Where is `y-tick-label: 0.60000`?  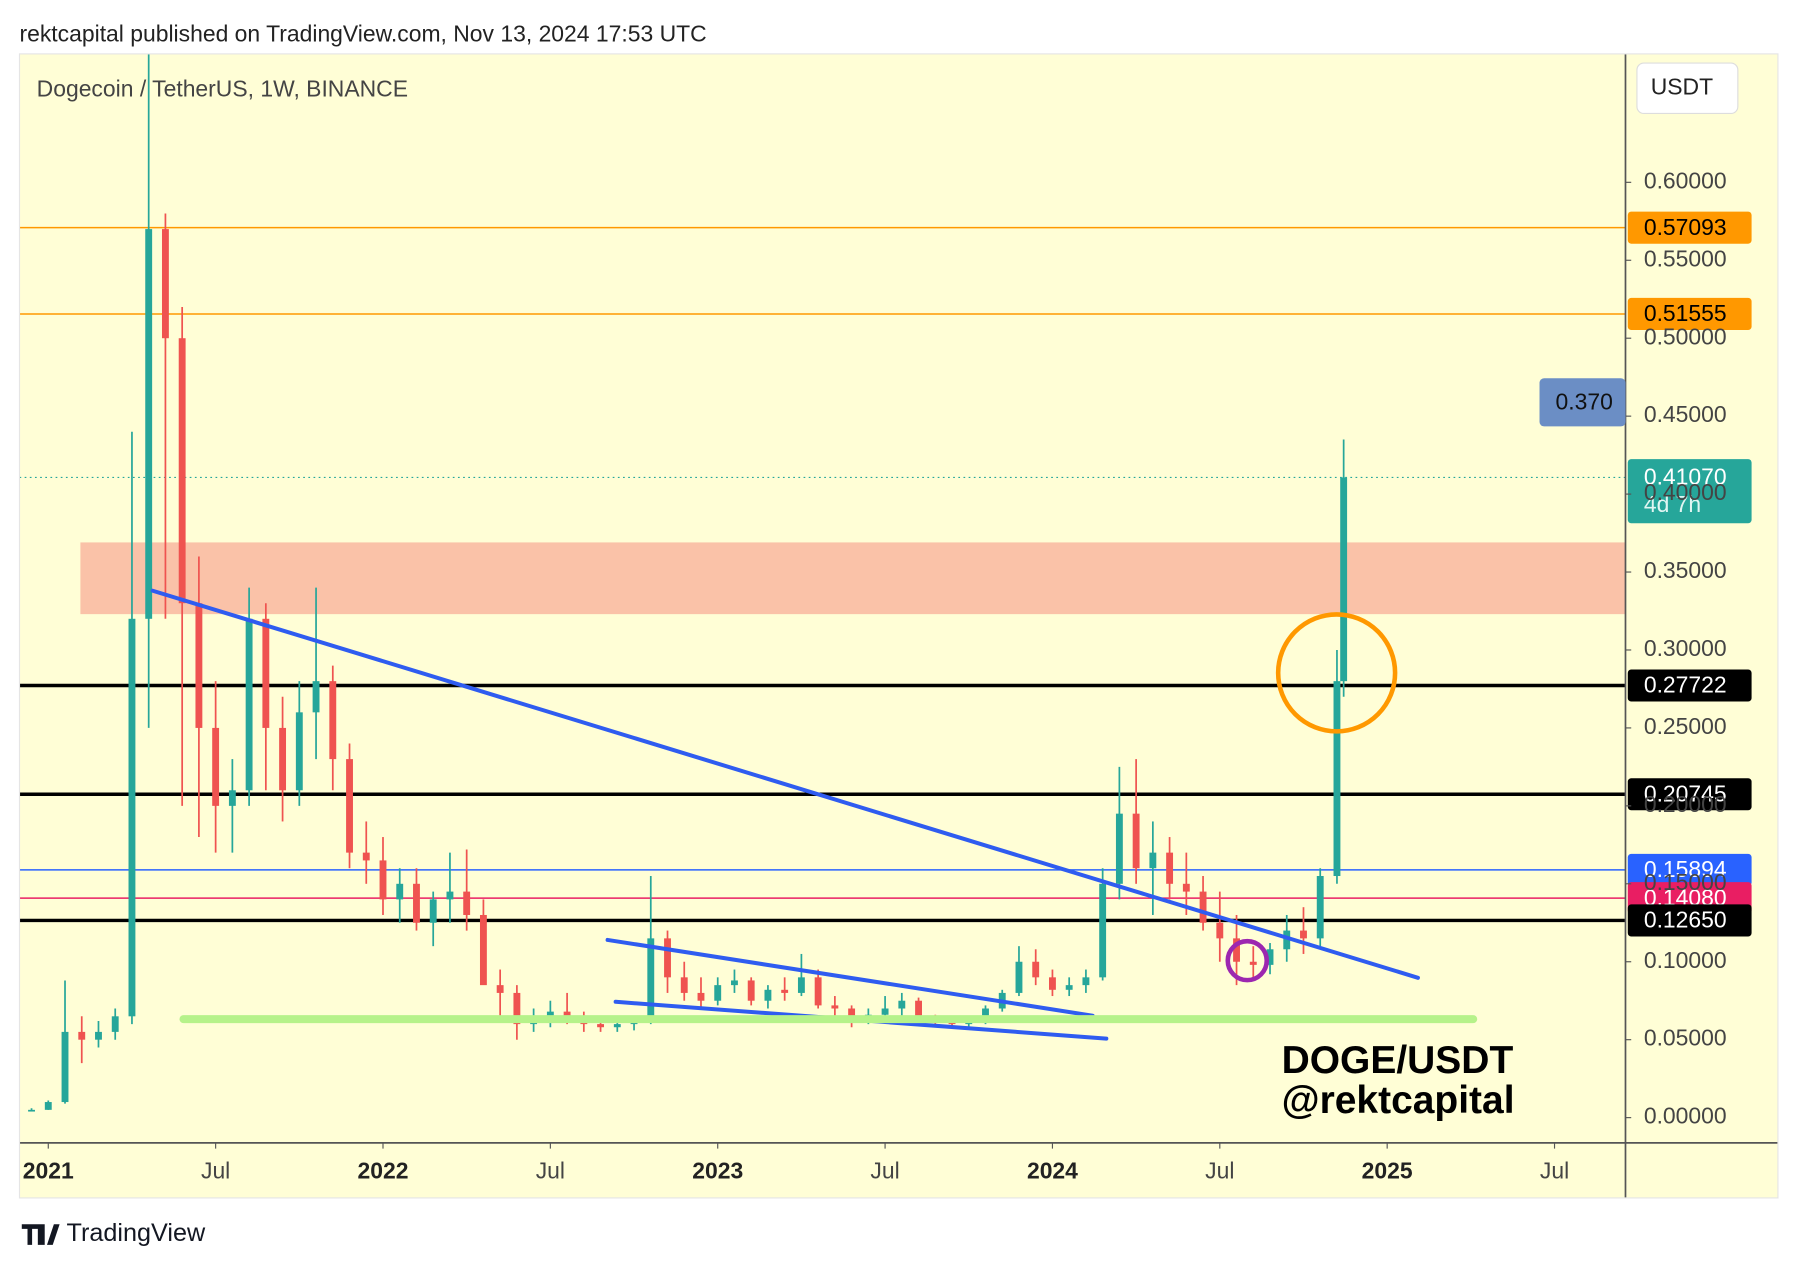 y-tick-label: 0.60000 is located at coordinates (1685, 180).